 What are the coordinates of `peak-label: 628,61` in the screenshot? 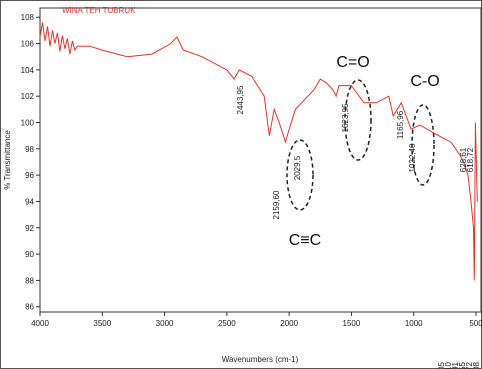 It's located at (463, 159).